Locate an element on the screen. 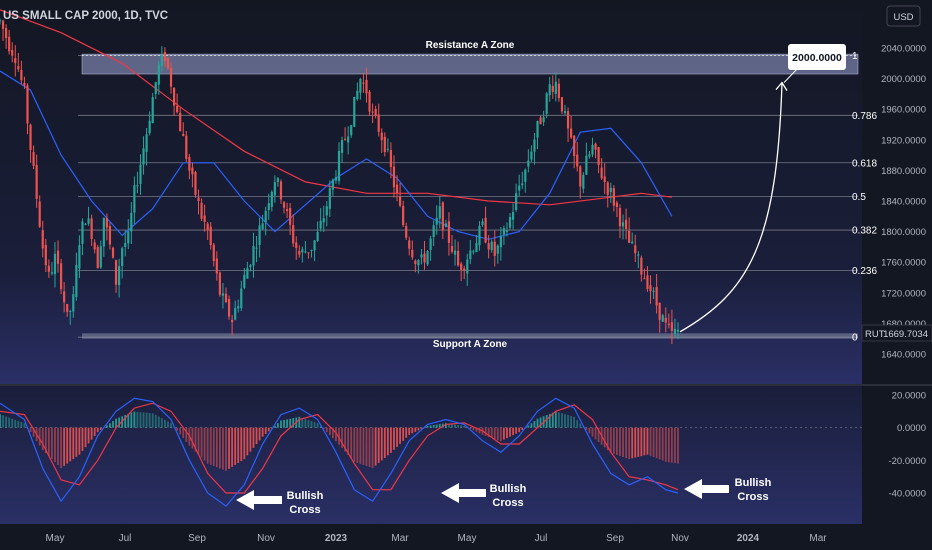 Image resolution: width=932 pixels, height=550 pixels. time-axis: May Jul Sep Nov 2023 Mar May Jul Sep Nov 2024 Mar is located at coordinates (437, 538).